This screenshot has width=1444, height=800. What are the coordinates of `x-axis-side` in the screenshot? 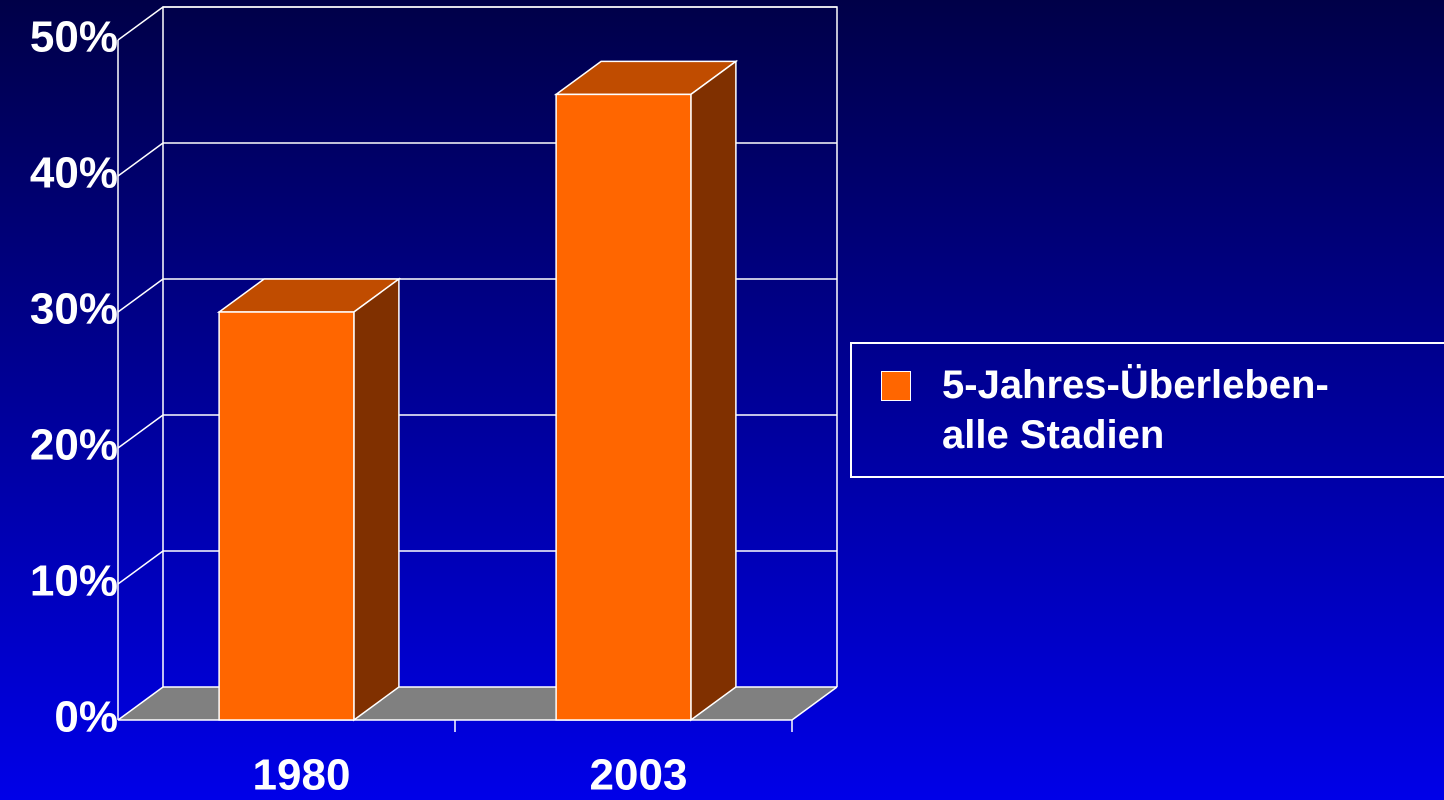 It's located at (814, 703).